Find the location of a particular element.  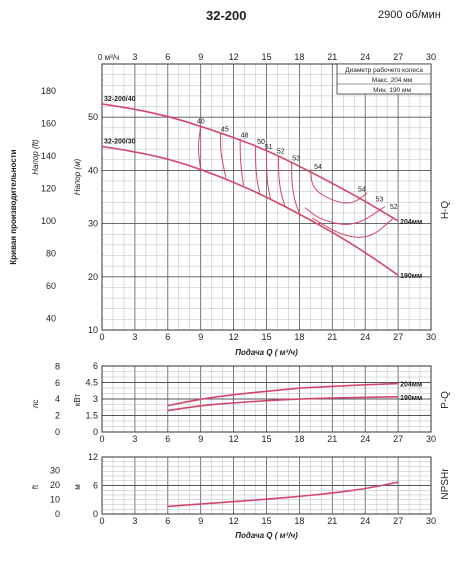

hq-curve-start-label: 32-200/40 is located at coordinates (120, 99).